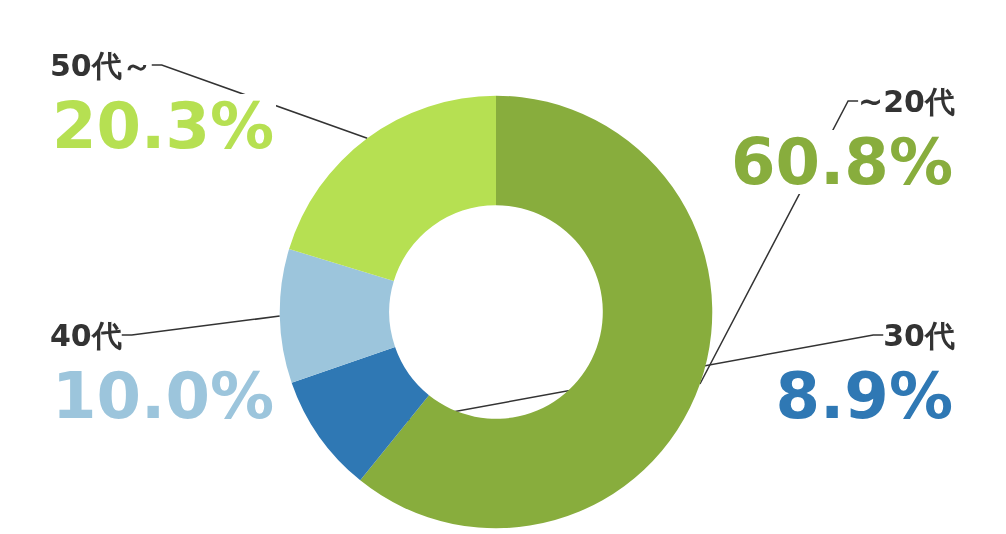 This screenshot has width=1006, height=534. Describe the element at coordinates (906, 101) in the screenshot. I see `slice-label: ~20代` at that location.